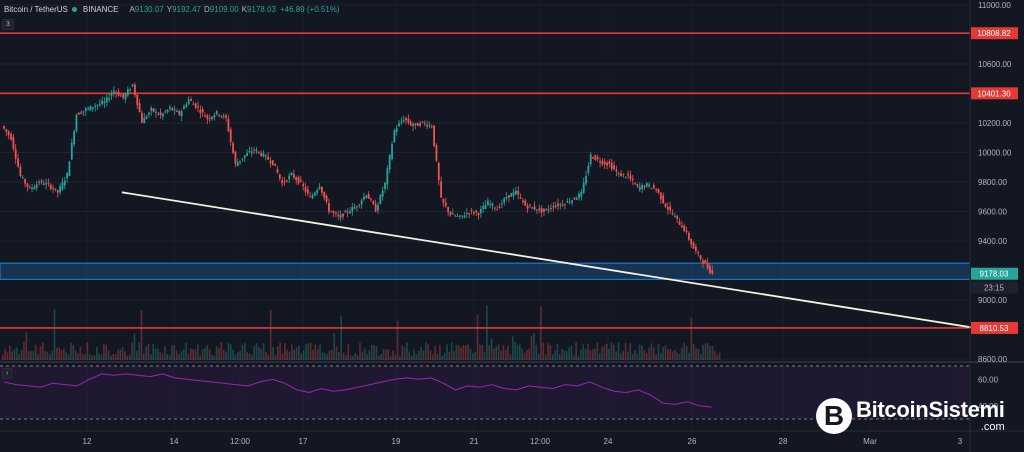 The height and width of the screenshot is (452, 1024). What do you see at coordinates (994, 33) in the screenshot?
I see `level-price-label: 10808.82` at bounding box center [994, 33].